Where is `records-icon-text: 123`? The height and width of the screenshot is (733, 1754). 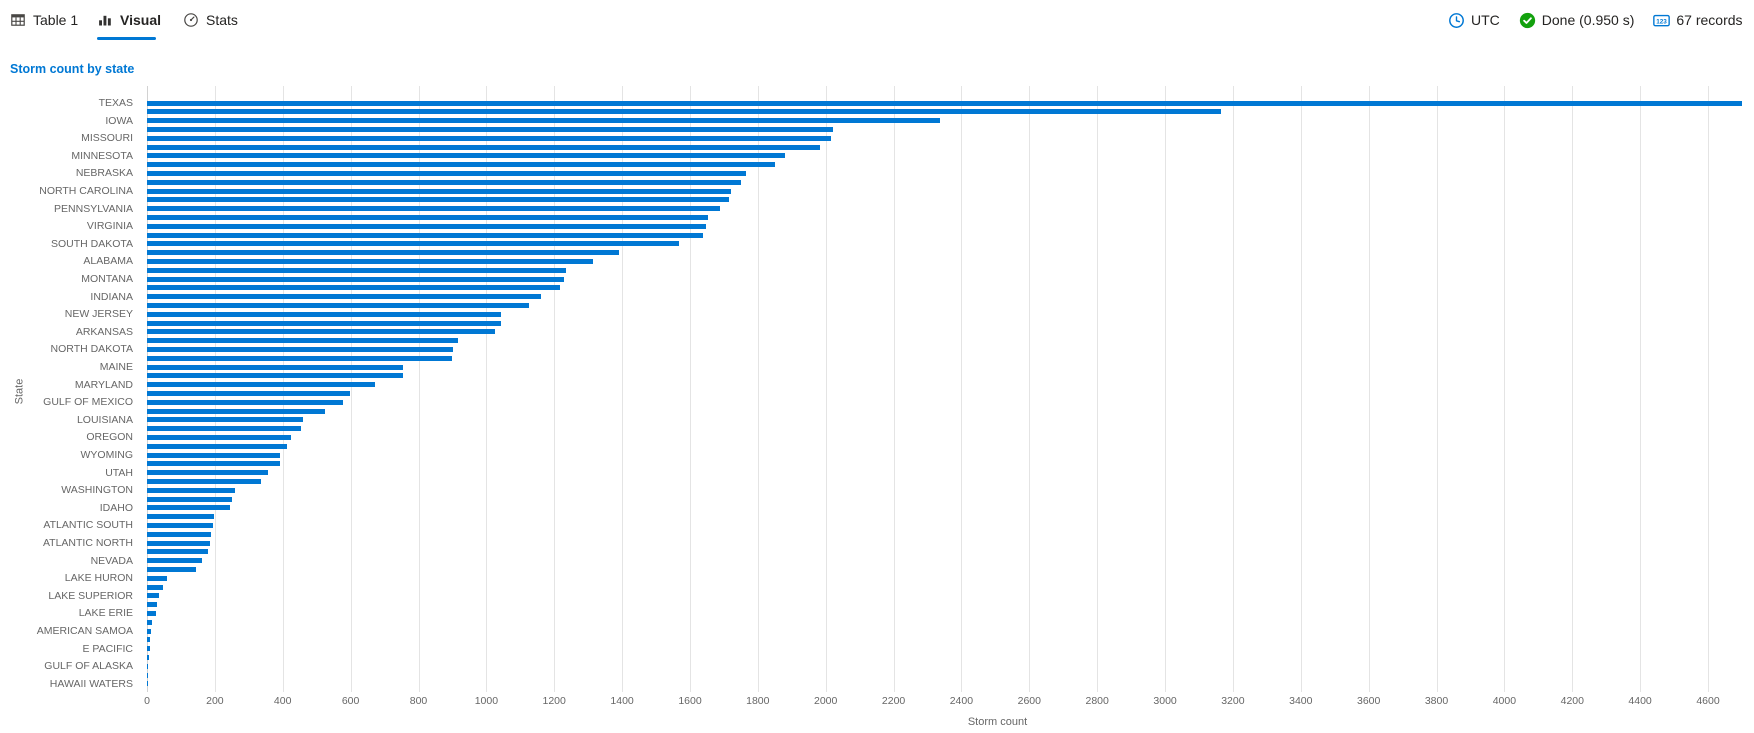 records-icon-text: 123 is located at coordinates (1662, 21).